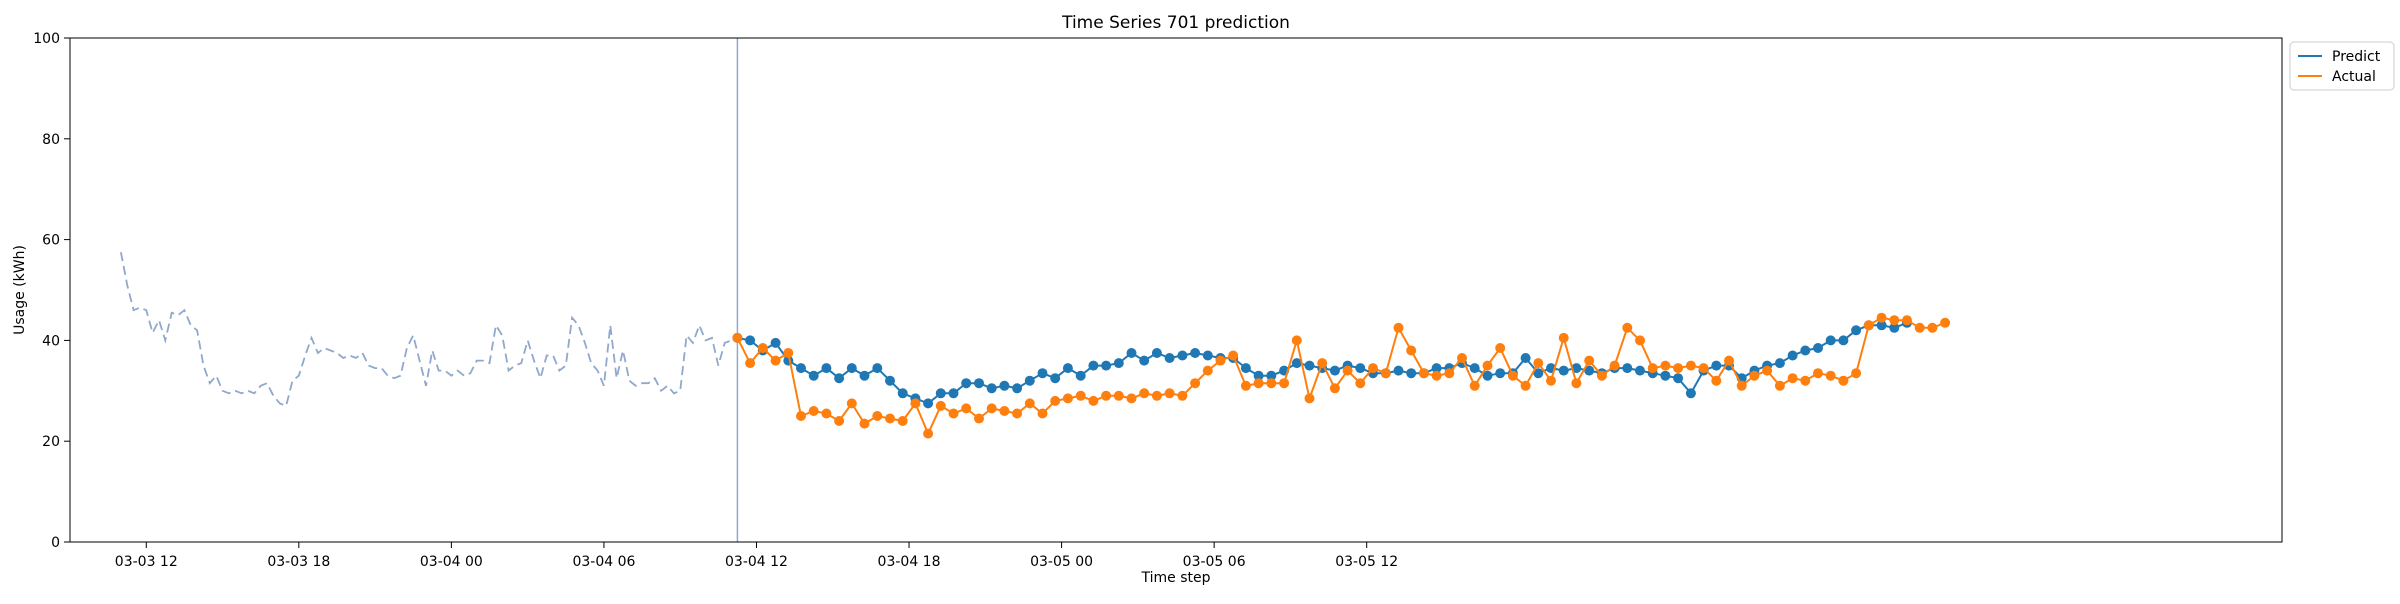 The width and height of the screenshot is (2400, 604). Describe the element at coordinates (51, 442) in the screenshot. I see `y-tick-label: 20` at that location.